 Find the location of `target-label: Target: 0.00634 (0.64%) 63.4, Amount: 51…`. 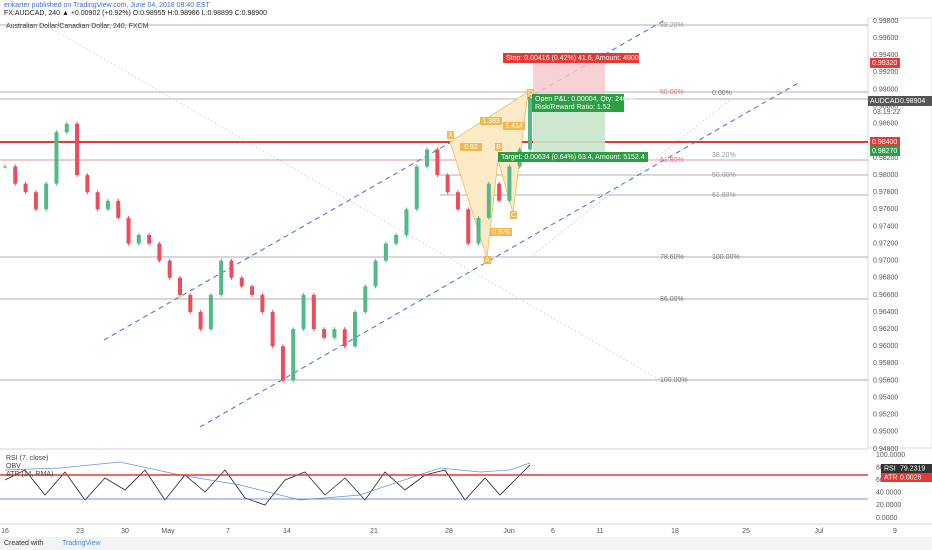

target-label: Target: 0.00634 (0.64%) 63.4, Amount: 51… is located at coordinates (573, 157).